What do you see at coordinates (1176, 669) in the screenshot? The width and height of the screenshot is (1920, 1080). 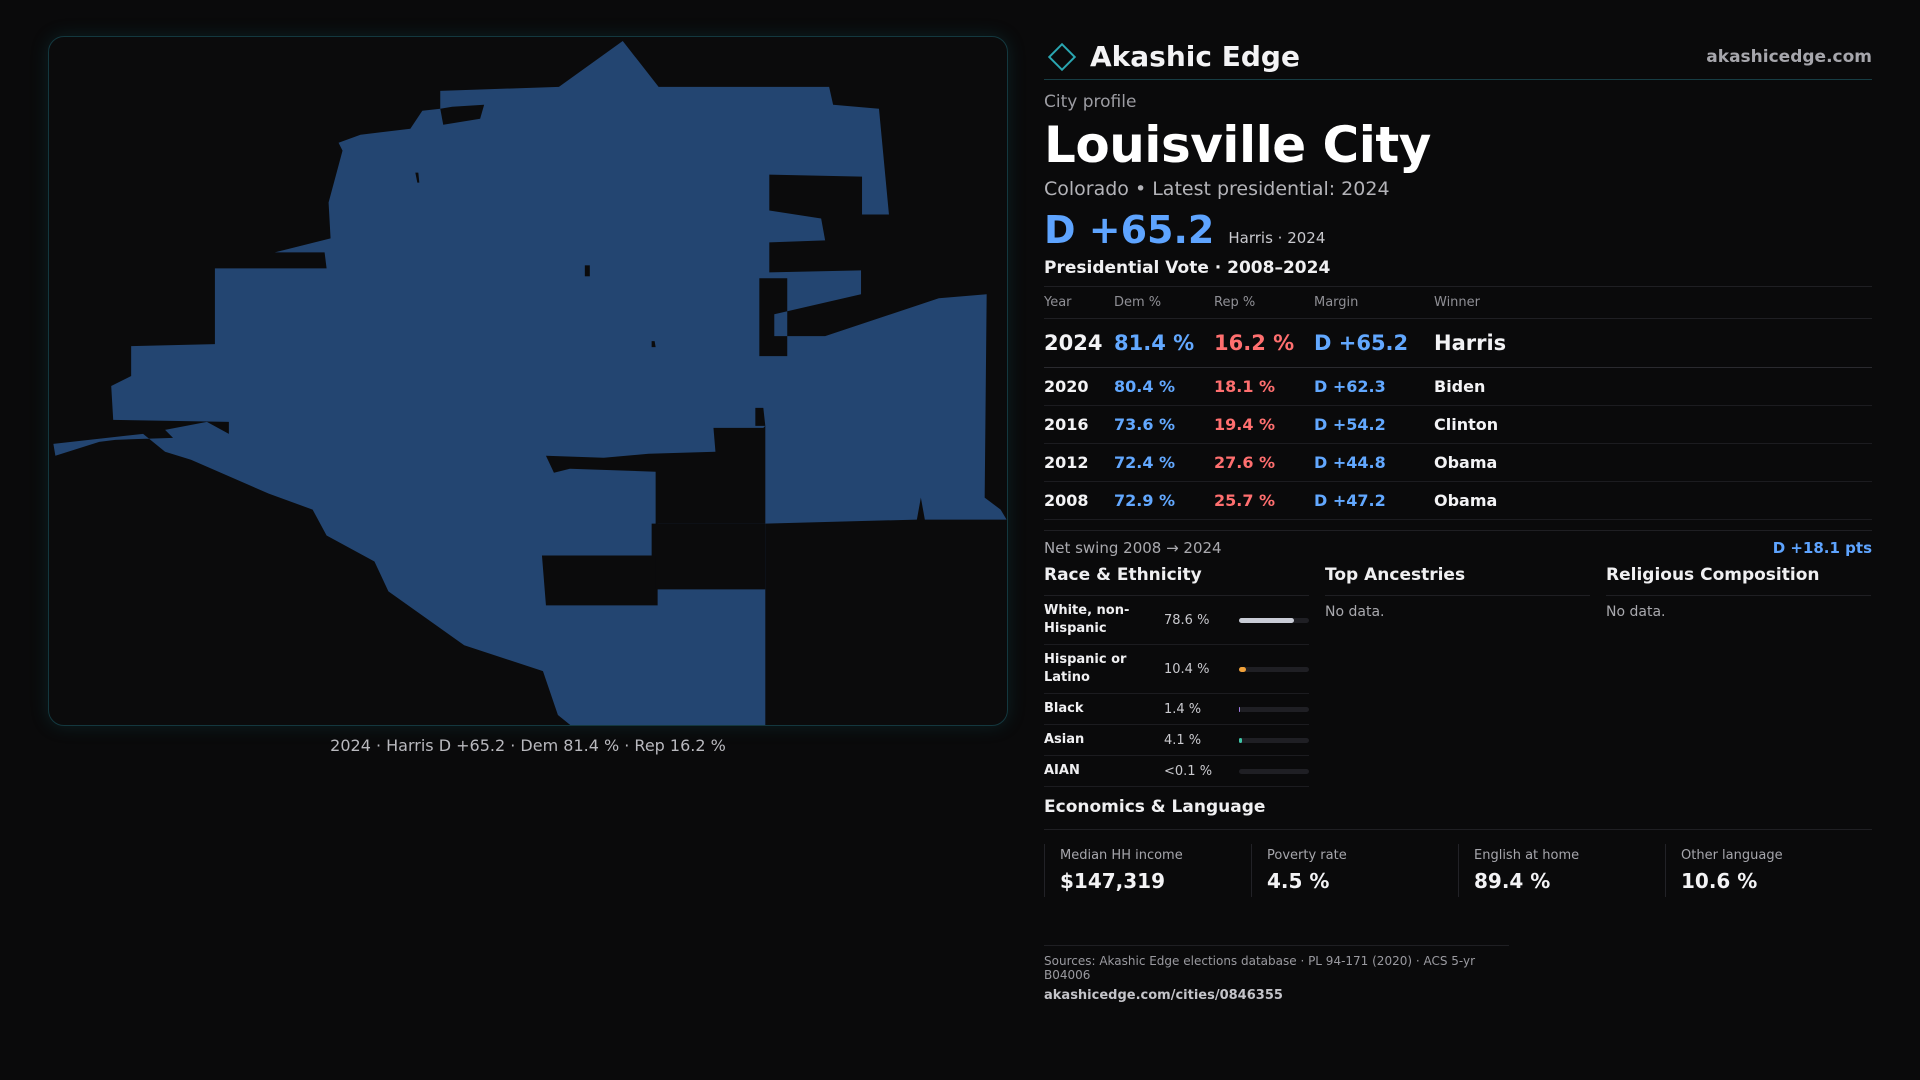 I see `list-item: Hispanic or Latino 10.4 %` at bounding box center [1176, 669].